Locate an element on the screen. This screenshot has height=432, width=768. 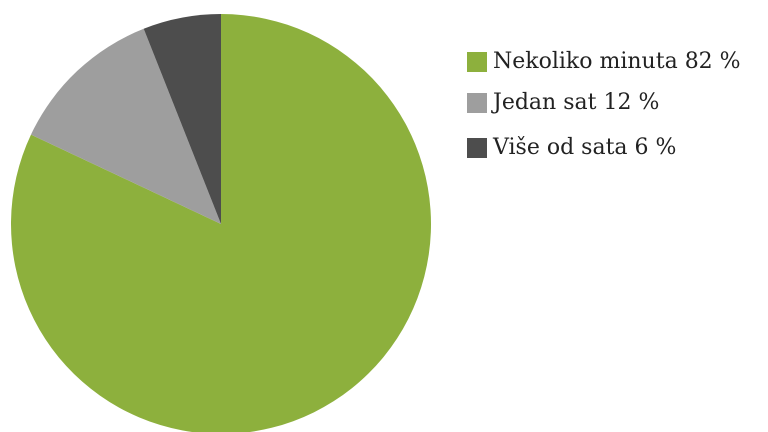
legend-label: Više od sata 6 % is located at coordinates (584, 147).